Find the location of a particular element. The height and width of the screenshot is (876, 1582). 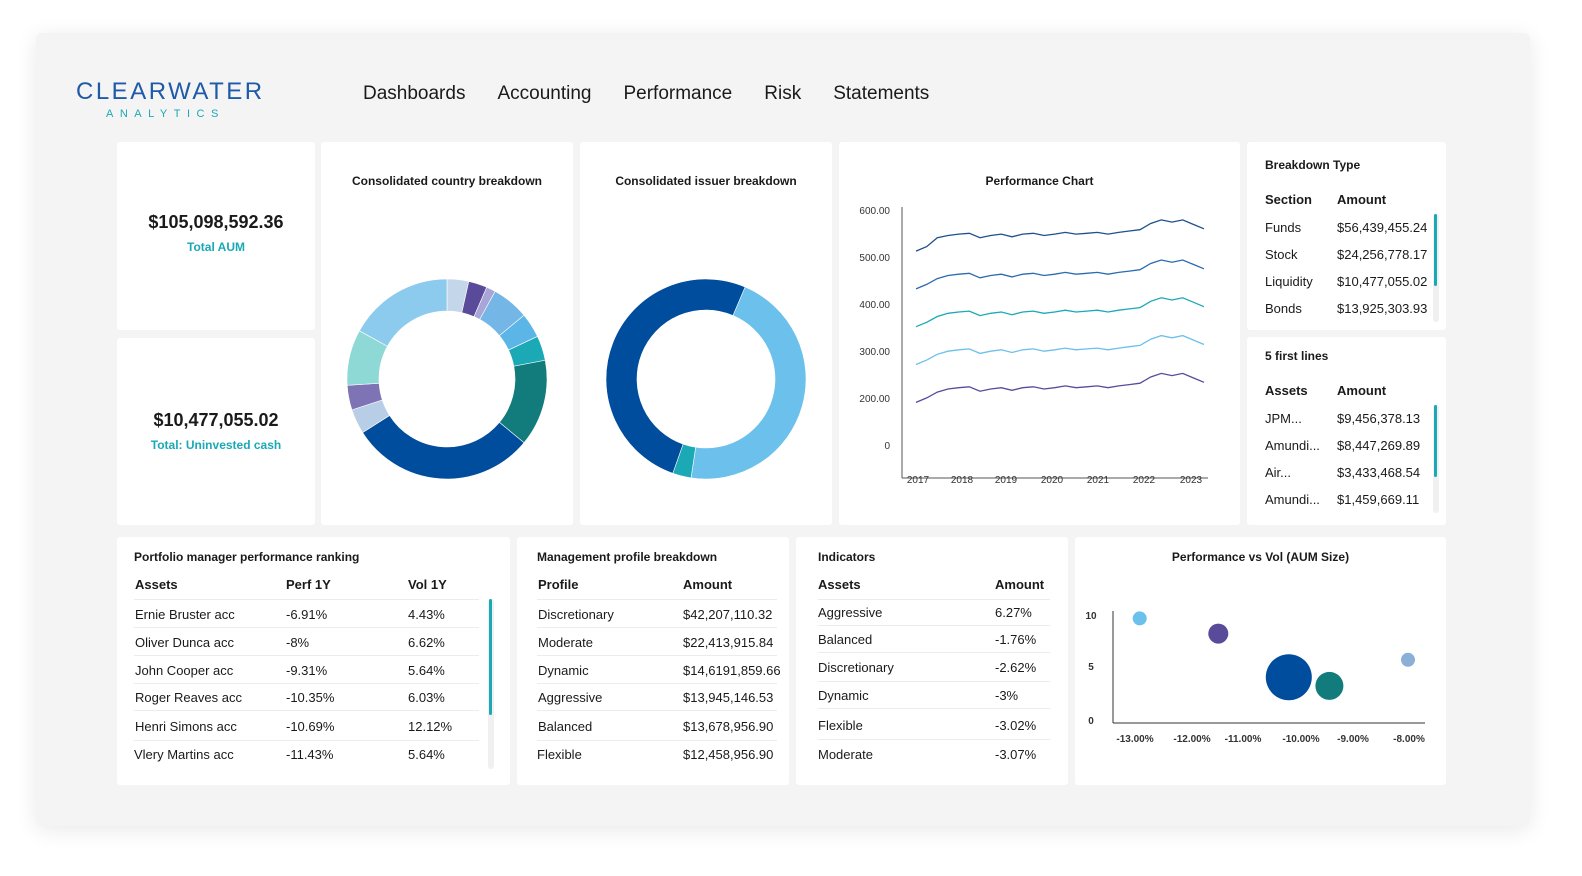

asset-cell: Roger Reaves acc is located at coordinates (188, 697).